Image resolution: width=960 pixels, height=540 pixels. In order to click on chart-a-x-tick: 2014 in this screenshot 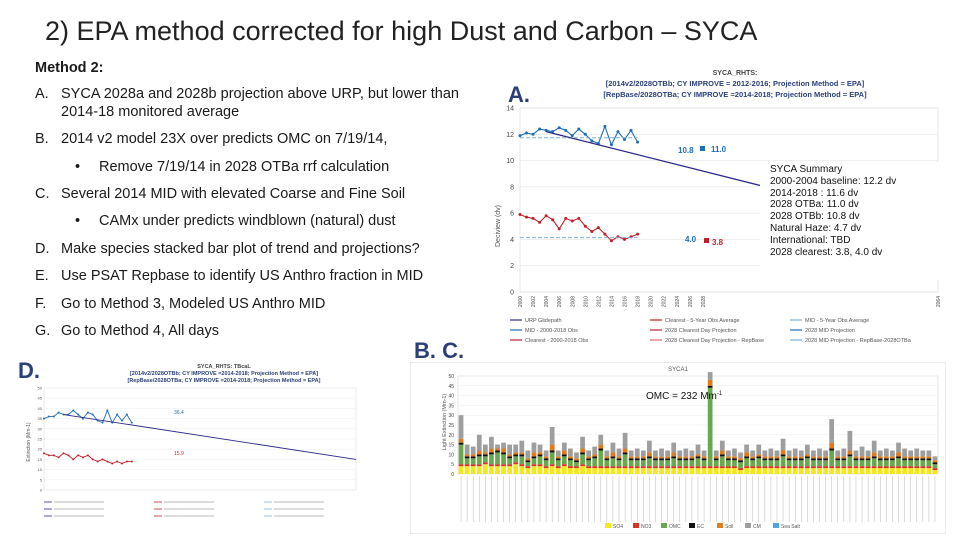, I will do `click(612, 301)`.